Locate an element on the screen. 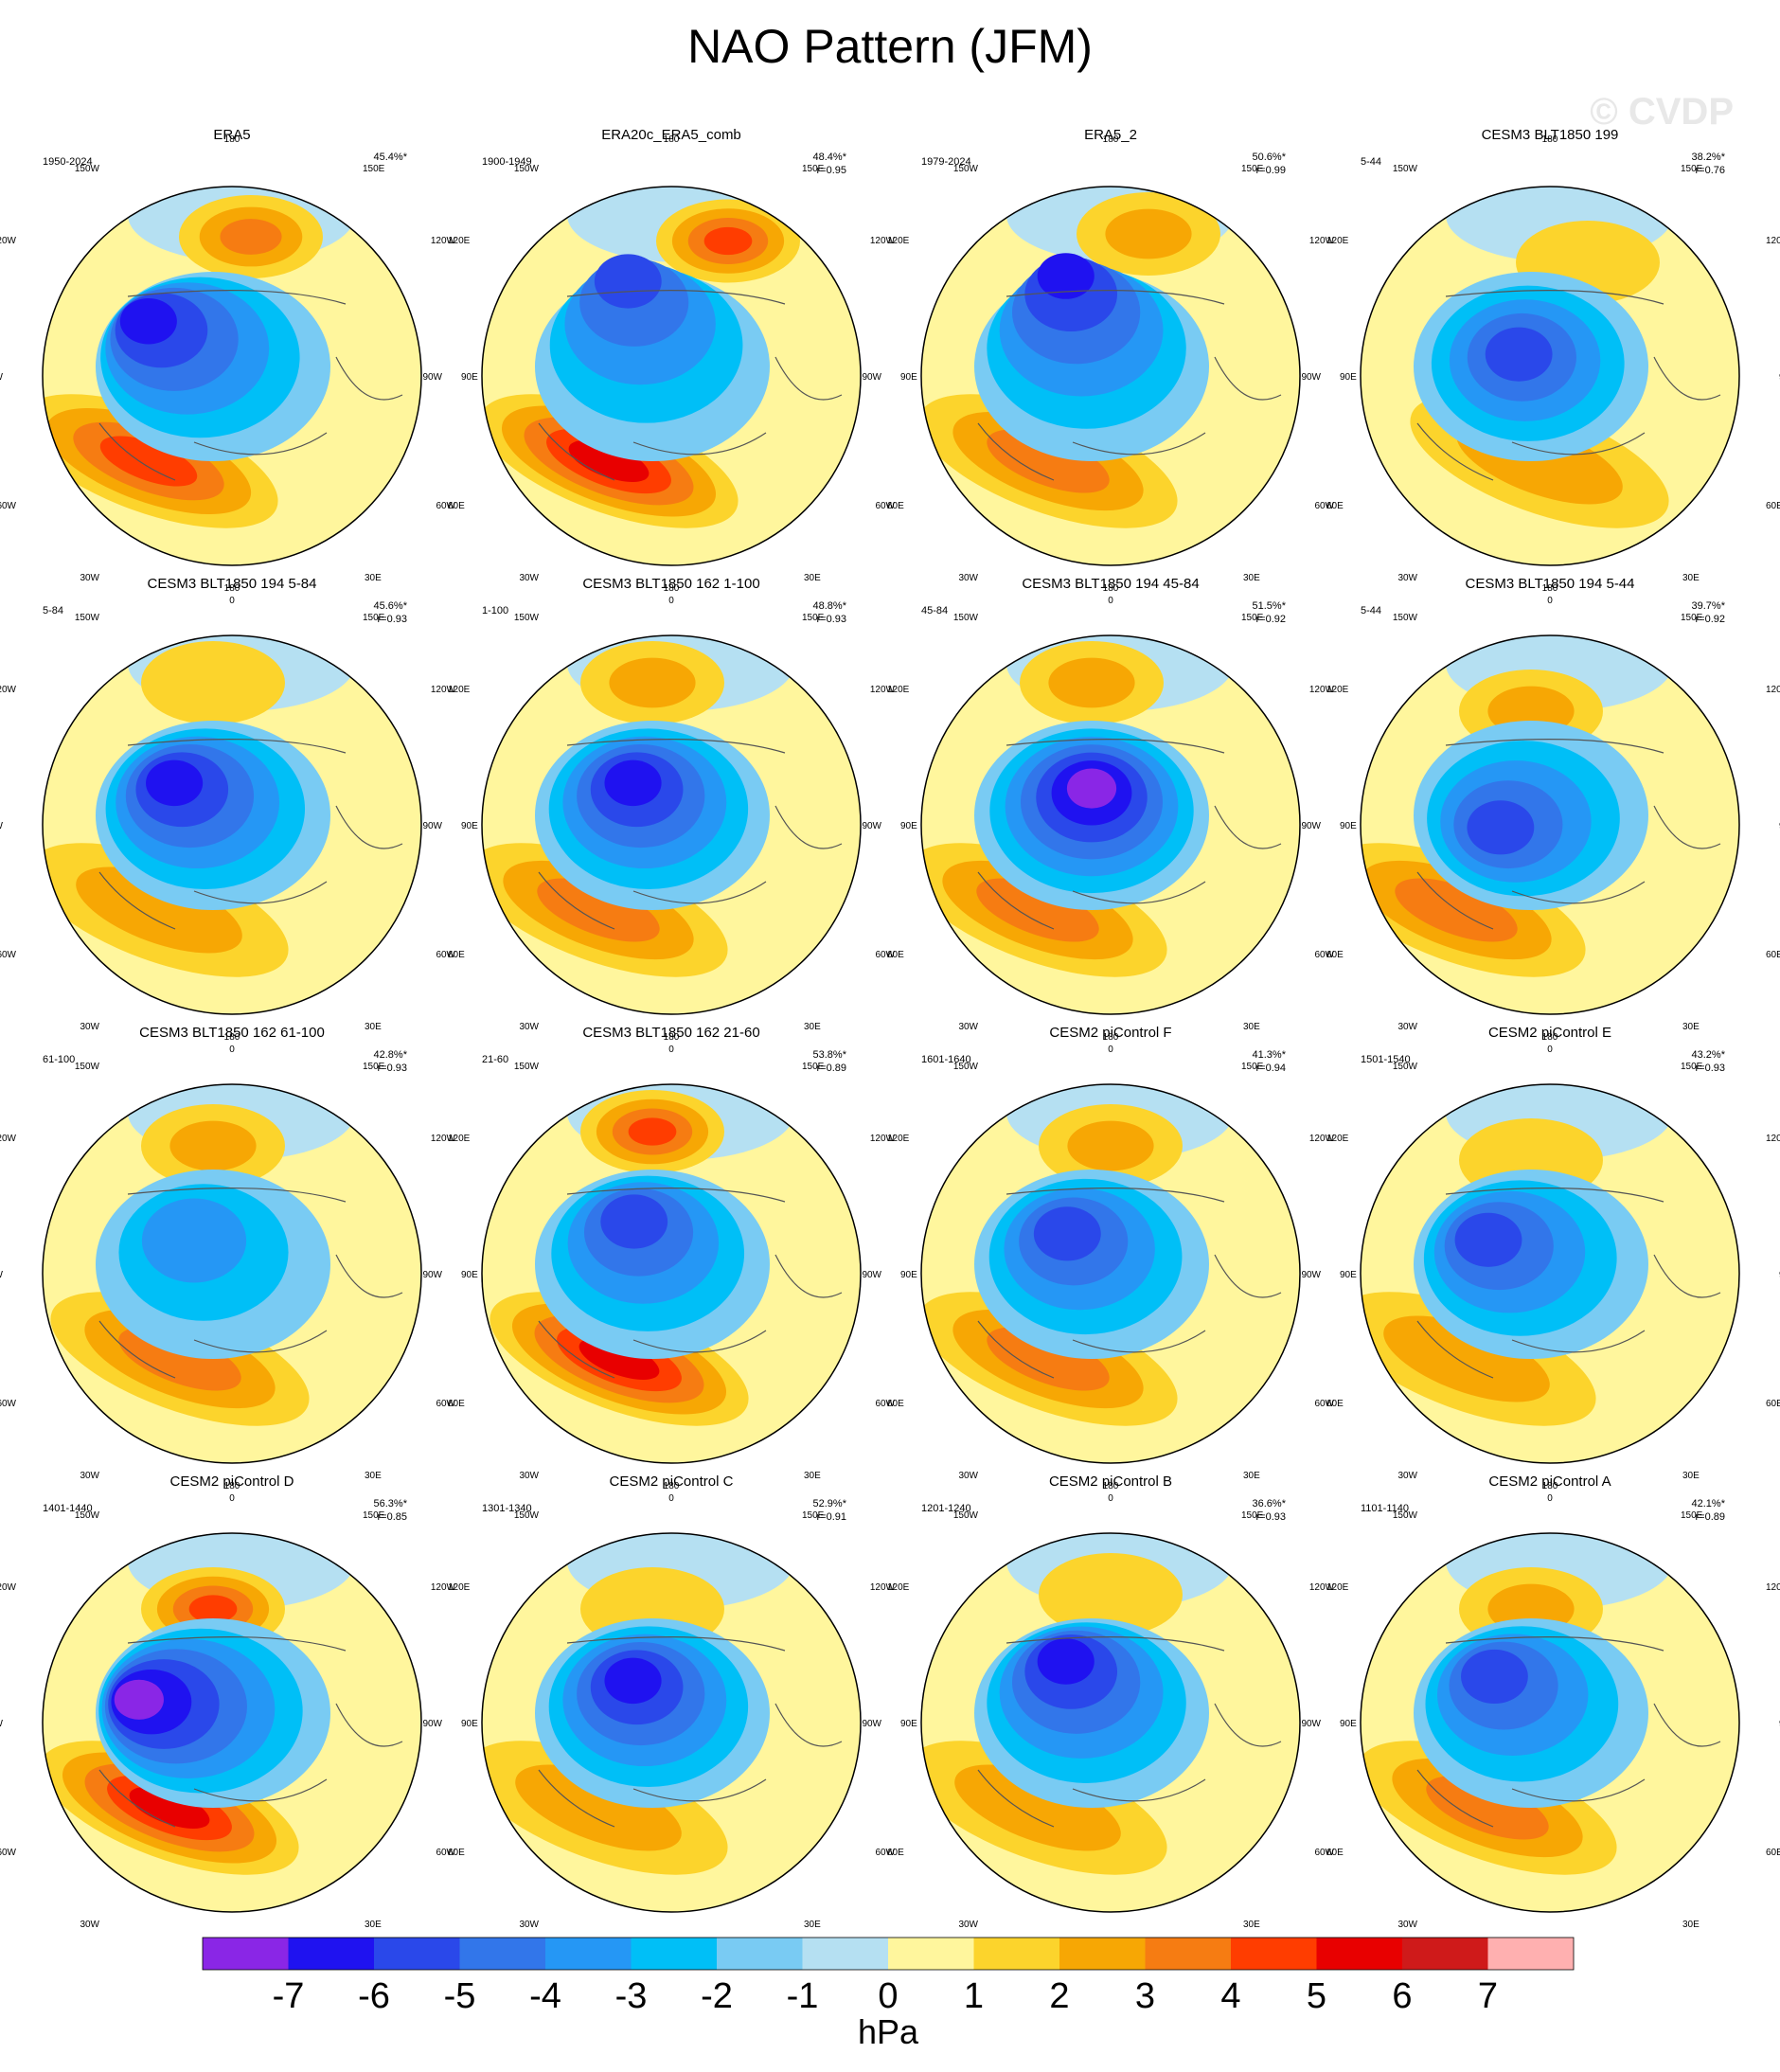 The image size is (1780, 2072). panel-title: CESM3 BLT1850 162 21-60 is located at coordinates (670, 1033).